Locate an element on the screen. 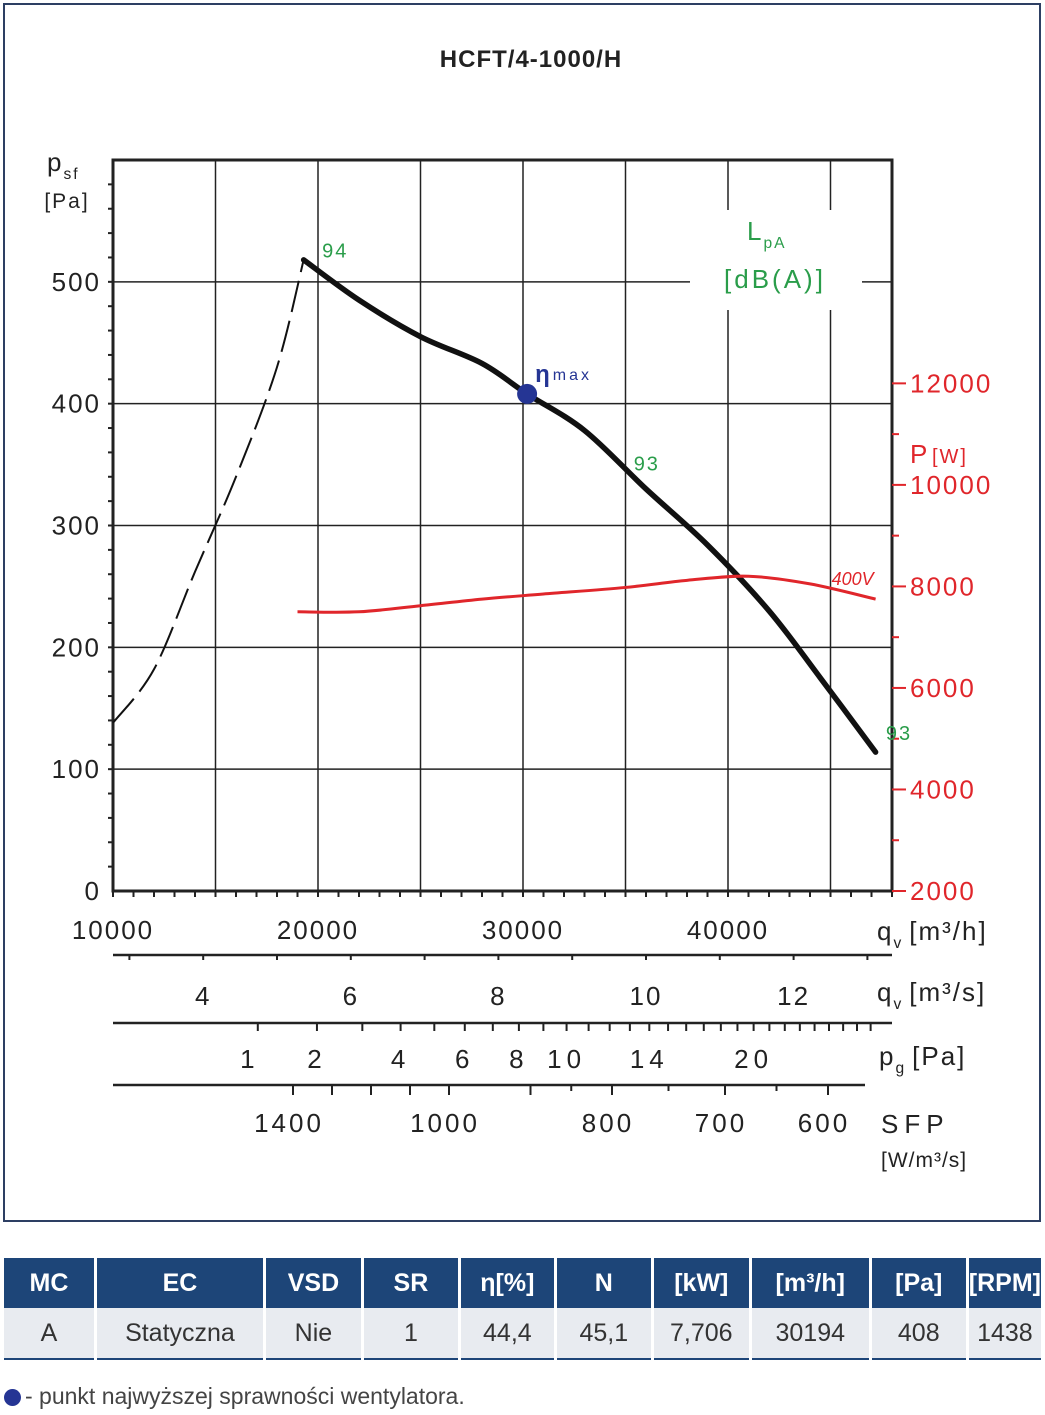  cell-n: 45,1 is located at coordinates (604, 1334).